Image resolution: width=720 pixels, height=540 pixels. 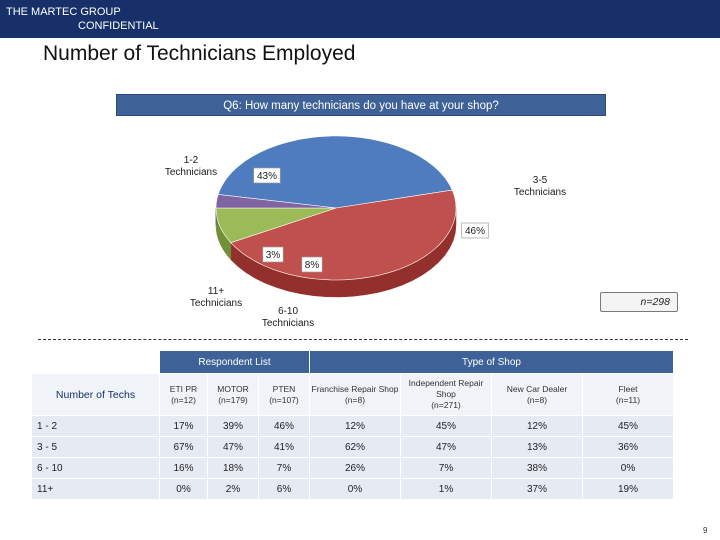 I want to click on column-name: PTEN, so click(x=284, y=388).